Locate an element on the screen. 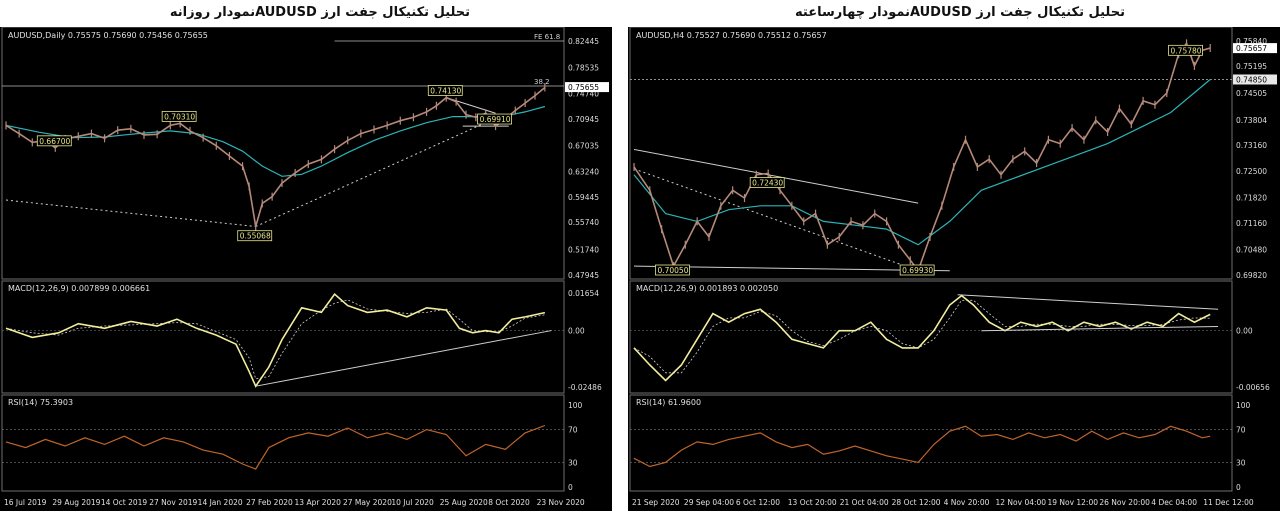 This screenshot has height=511, width=1280. daily-price-tick: 0.74740 is located at coordinates (583, 93).